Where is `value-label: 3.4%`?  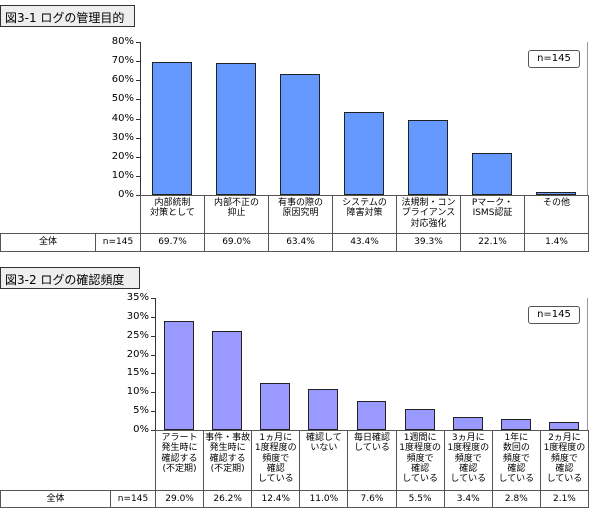
value-label: 3.4% is located at coordinates (468, 499).